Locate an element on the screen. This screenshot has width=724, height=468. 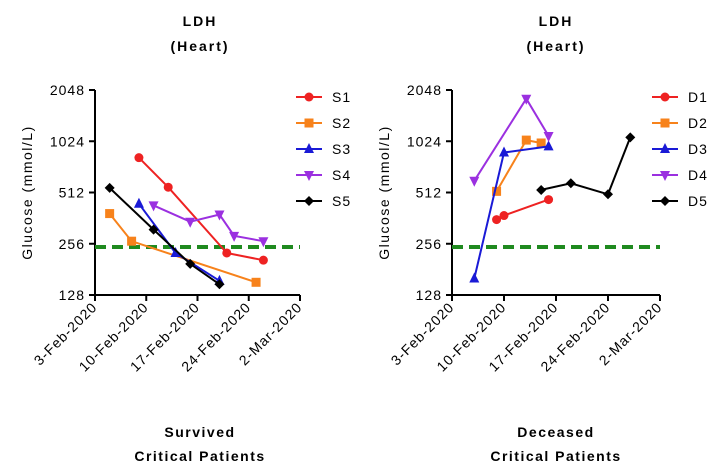
series-d1 is located at coordinates (523, 210).